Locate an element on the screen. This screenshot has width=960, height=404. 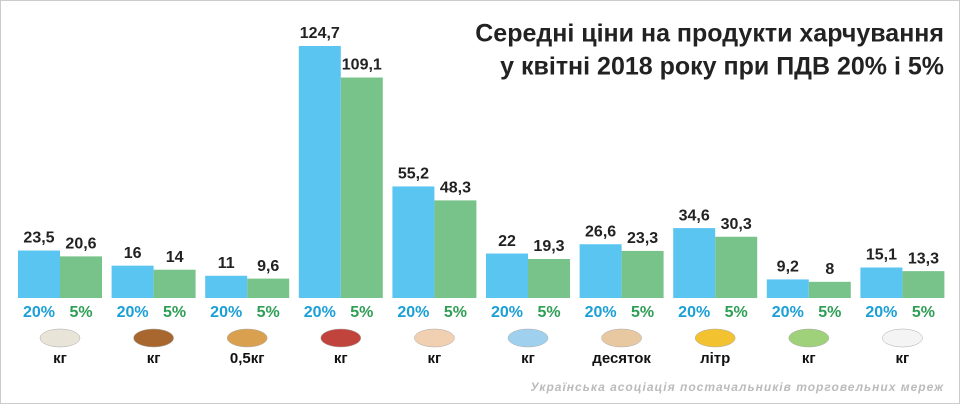
value-label: 13,3 is located at coordinates (923, 258).